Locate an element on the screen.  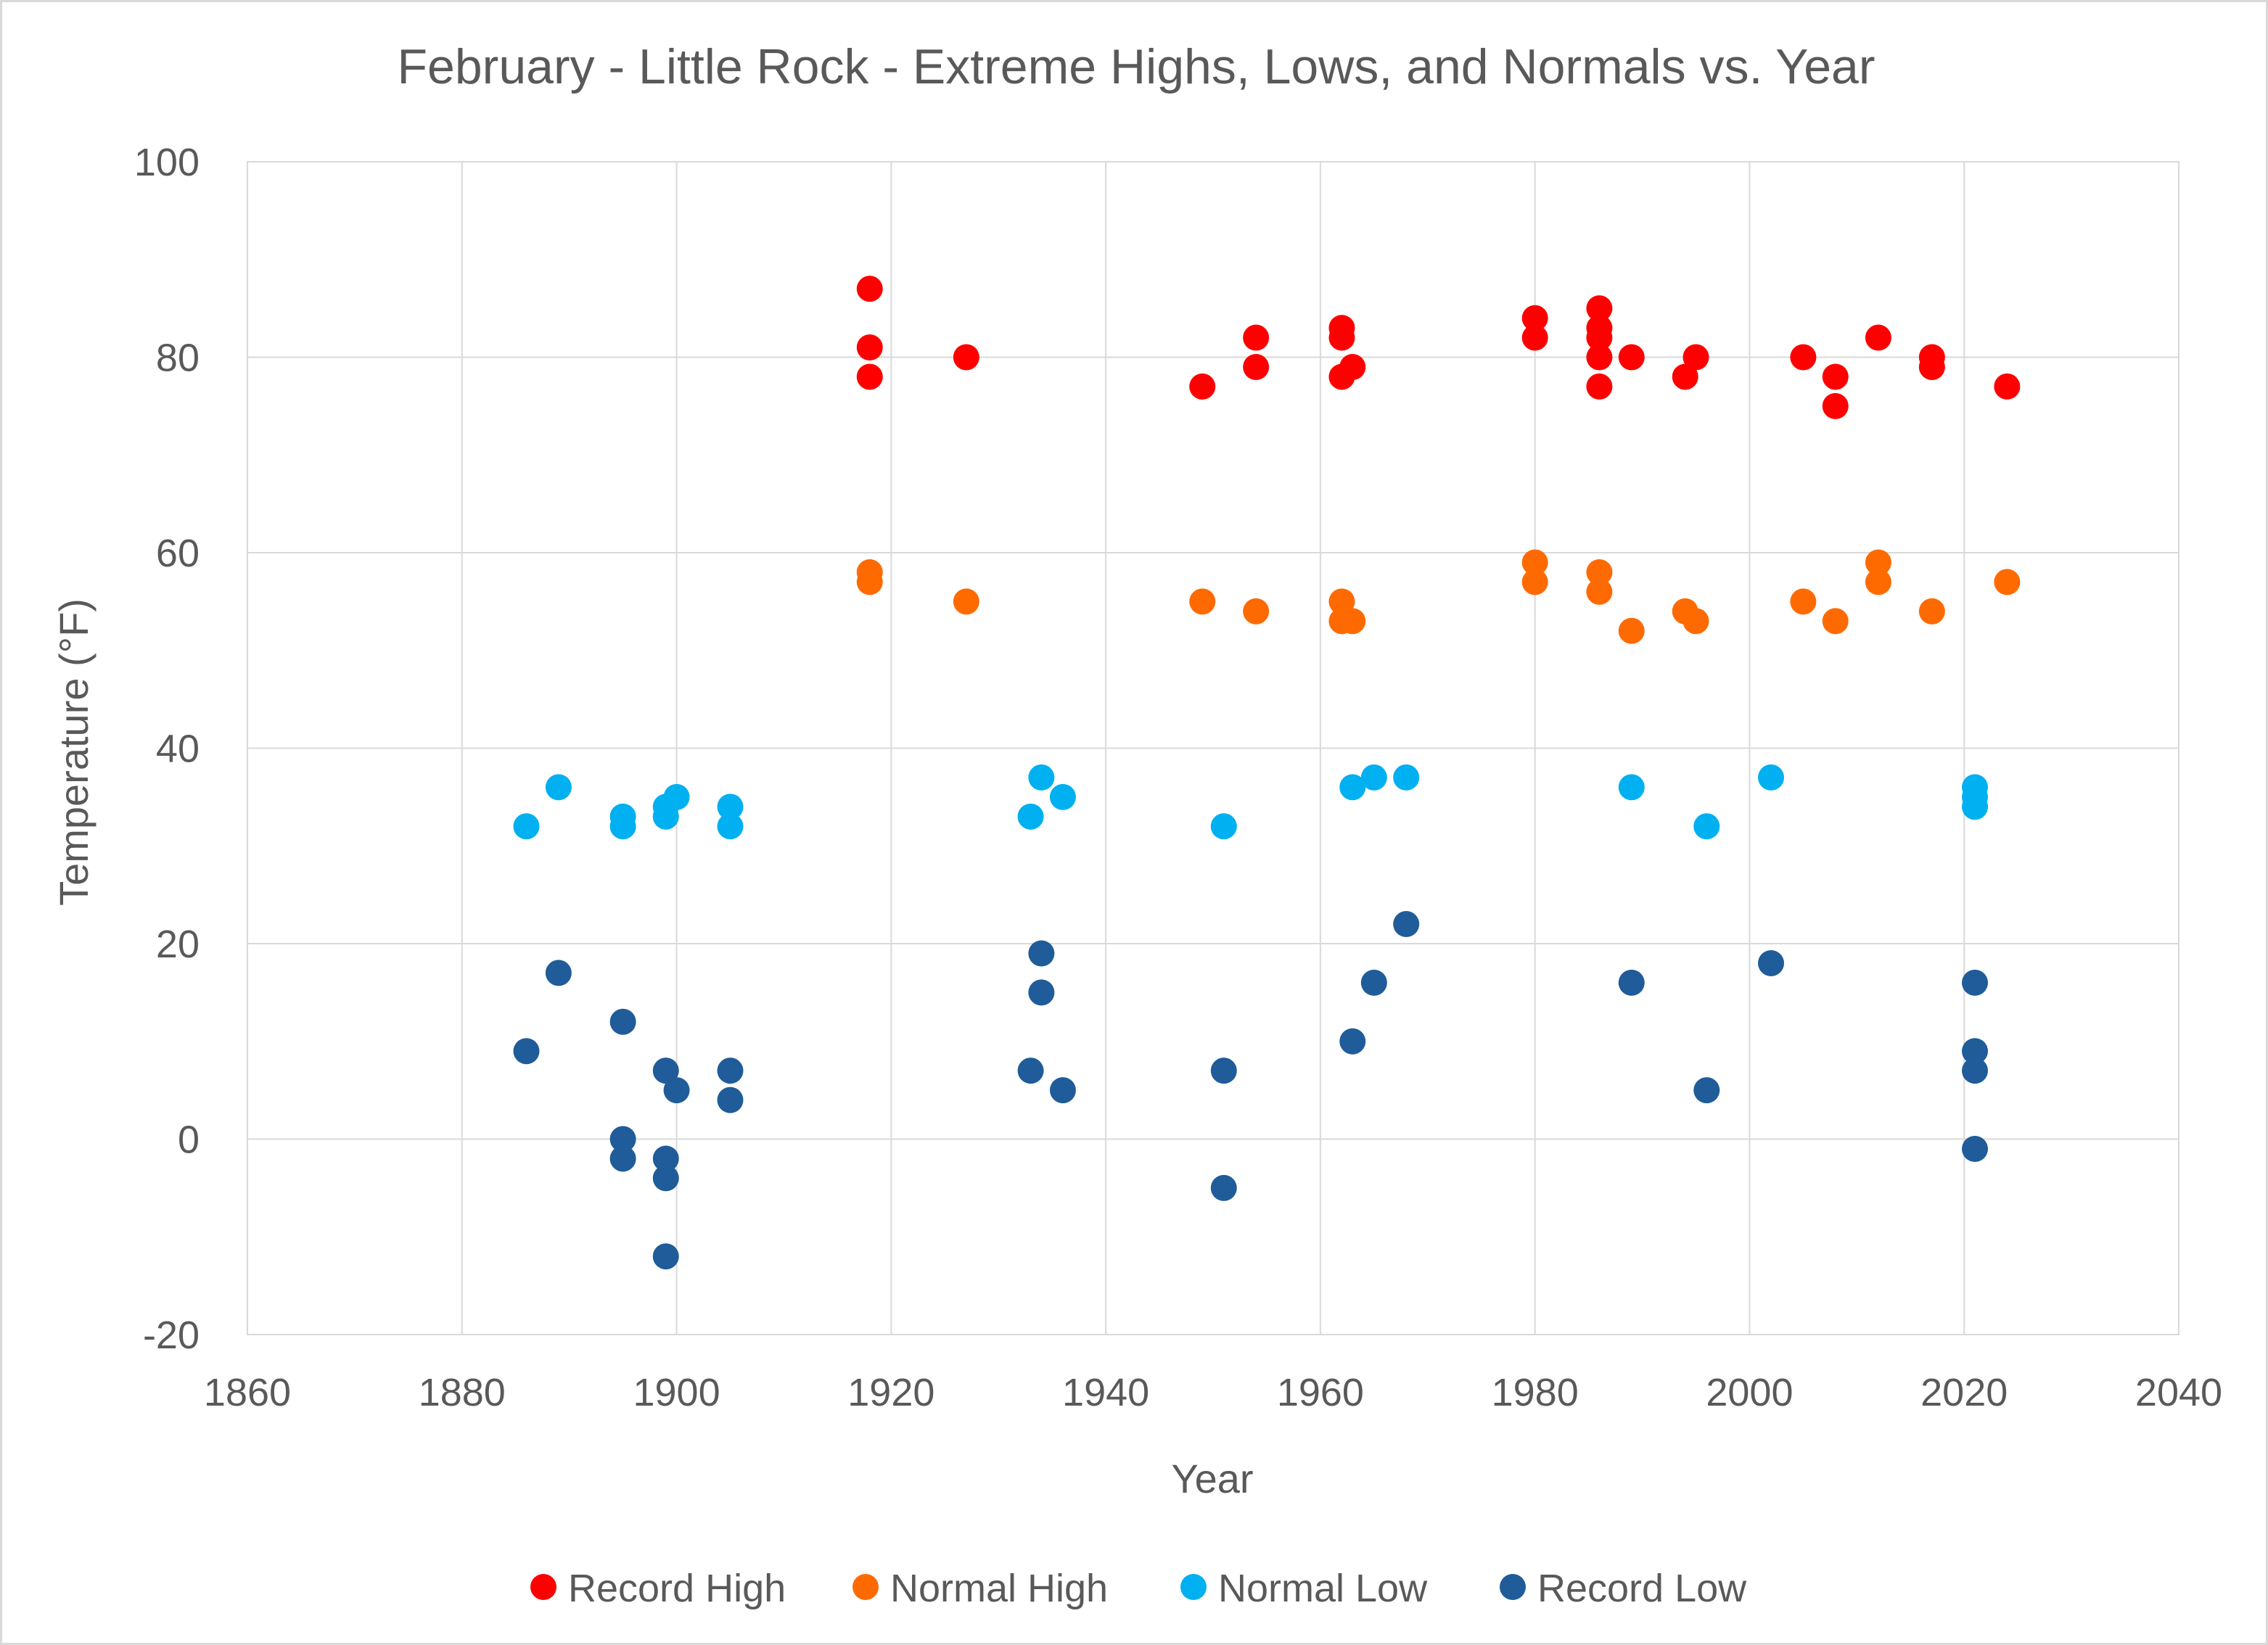
legend-label: Record High is located at coordinates (677, 1588).